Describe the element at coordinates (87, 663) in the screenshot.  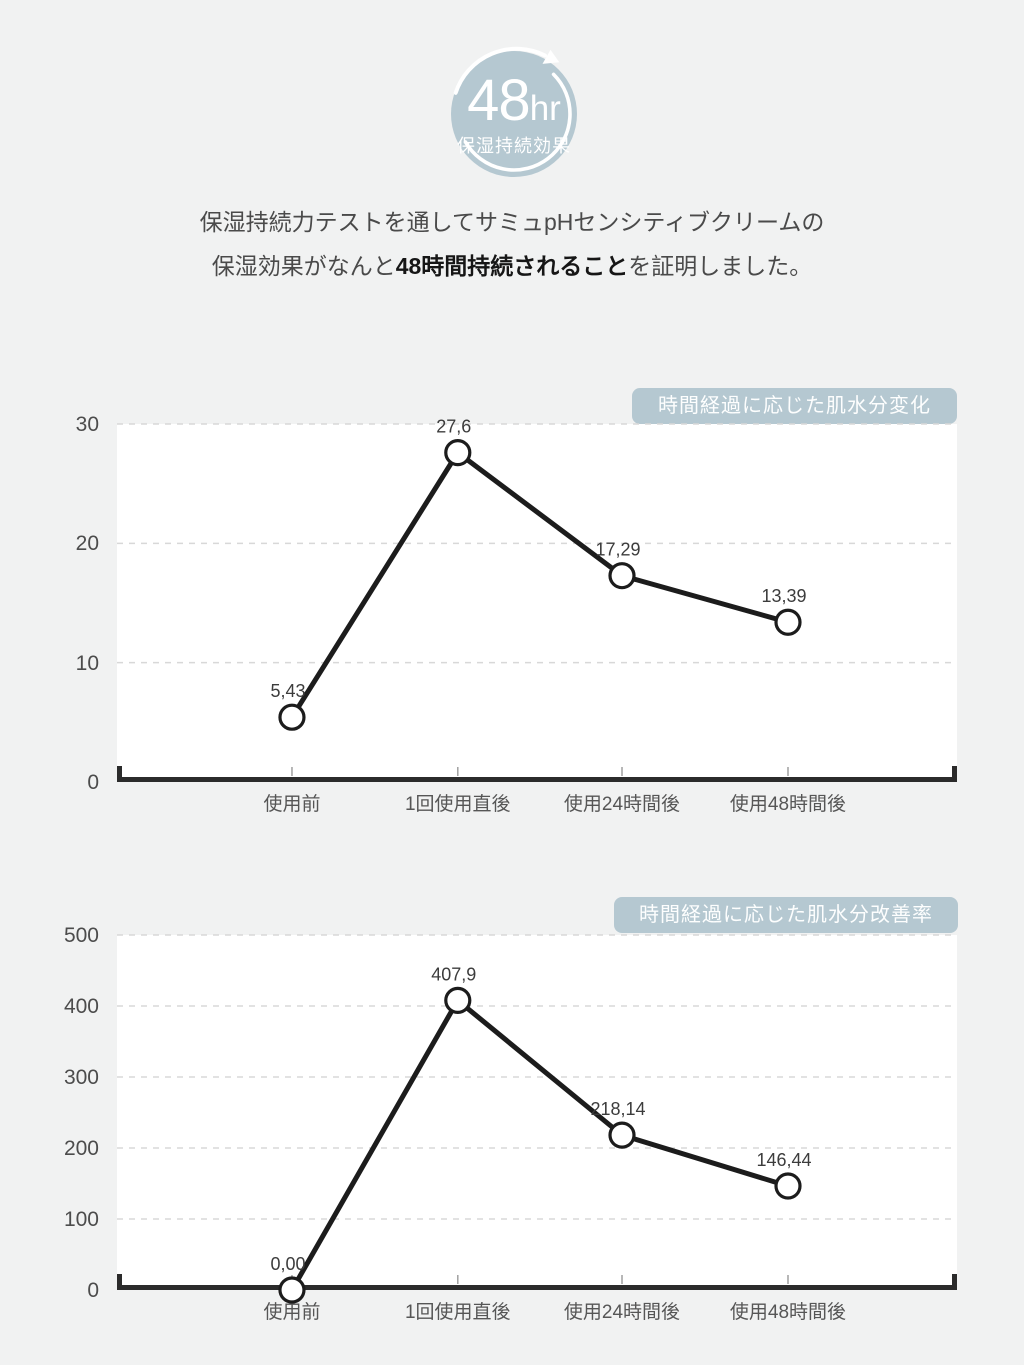
I see `y-axis-label: 10` at that location.